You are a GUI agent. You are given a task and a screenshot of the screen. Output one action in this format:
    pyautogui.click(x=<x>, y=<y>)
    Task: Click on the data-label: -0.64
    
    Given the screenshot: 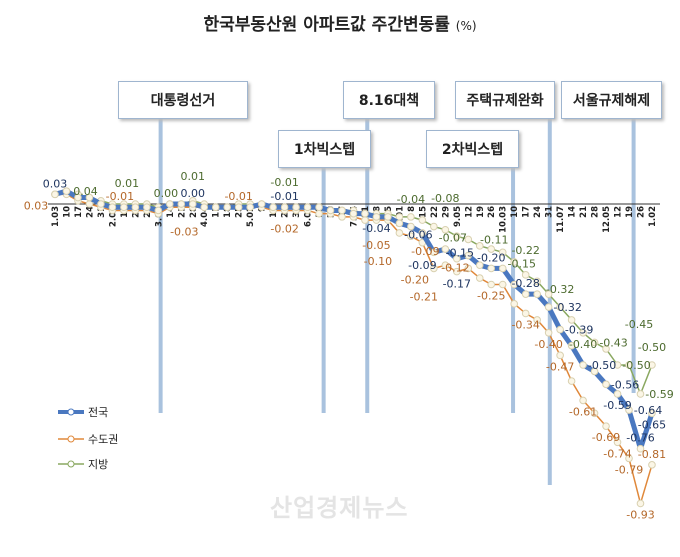 What is the action you would take?
    pyautogui.click(x=648, y=410)
    